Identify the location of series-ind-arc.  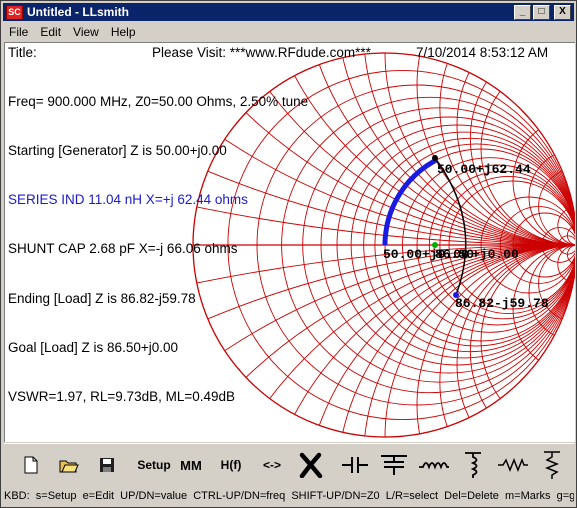
(410, 201).